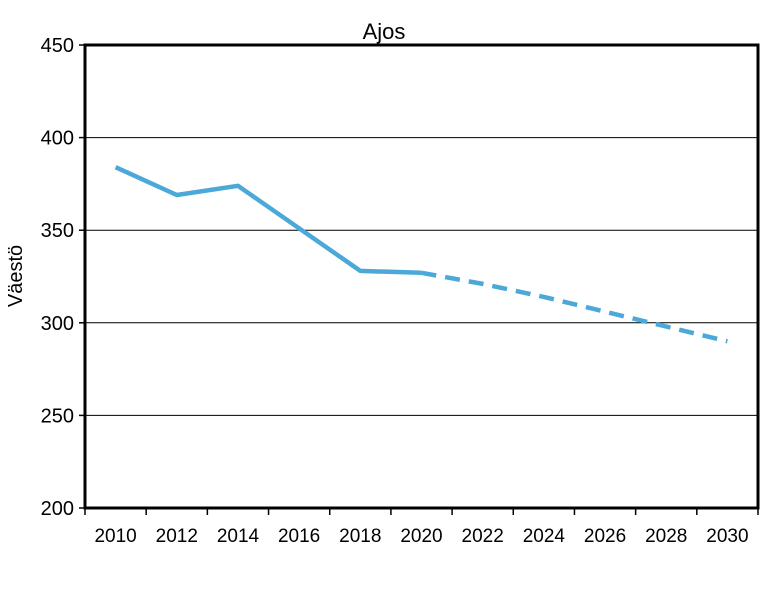  Describe the element at coordinates (666, 536) in the screenshot. I see `x-tick-label: 2028` at that location.